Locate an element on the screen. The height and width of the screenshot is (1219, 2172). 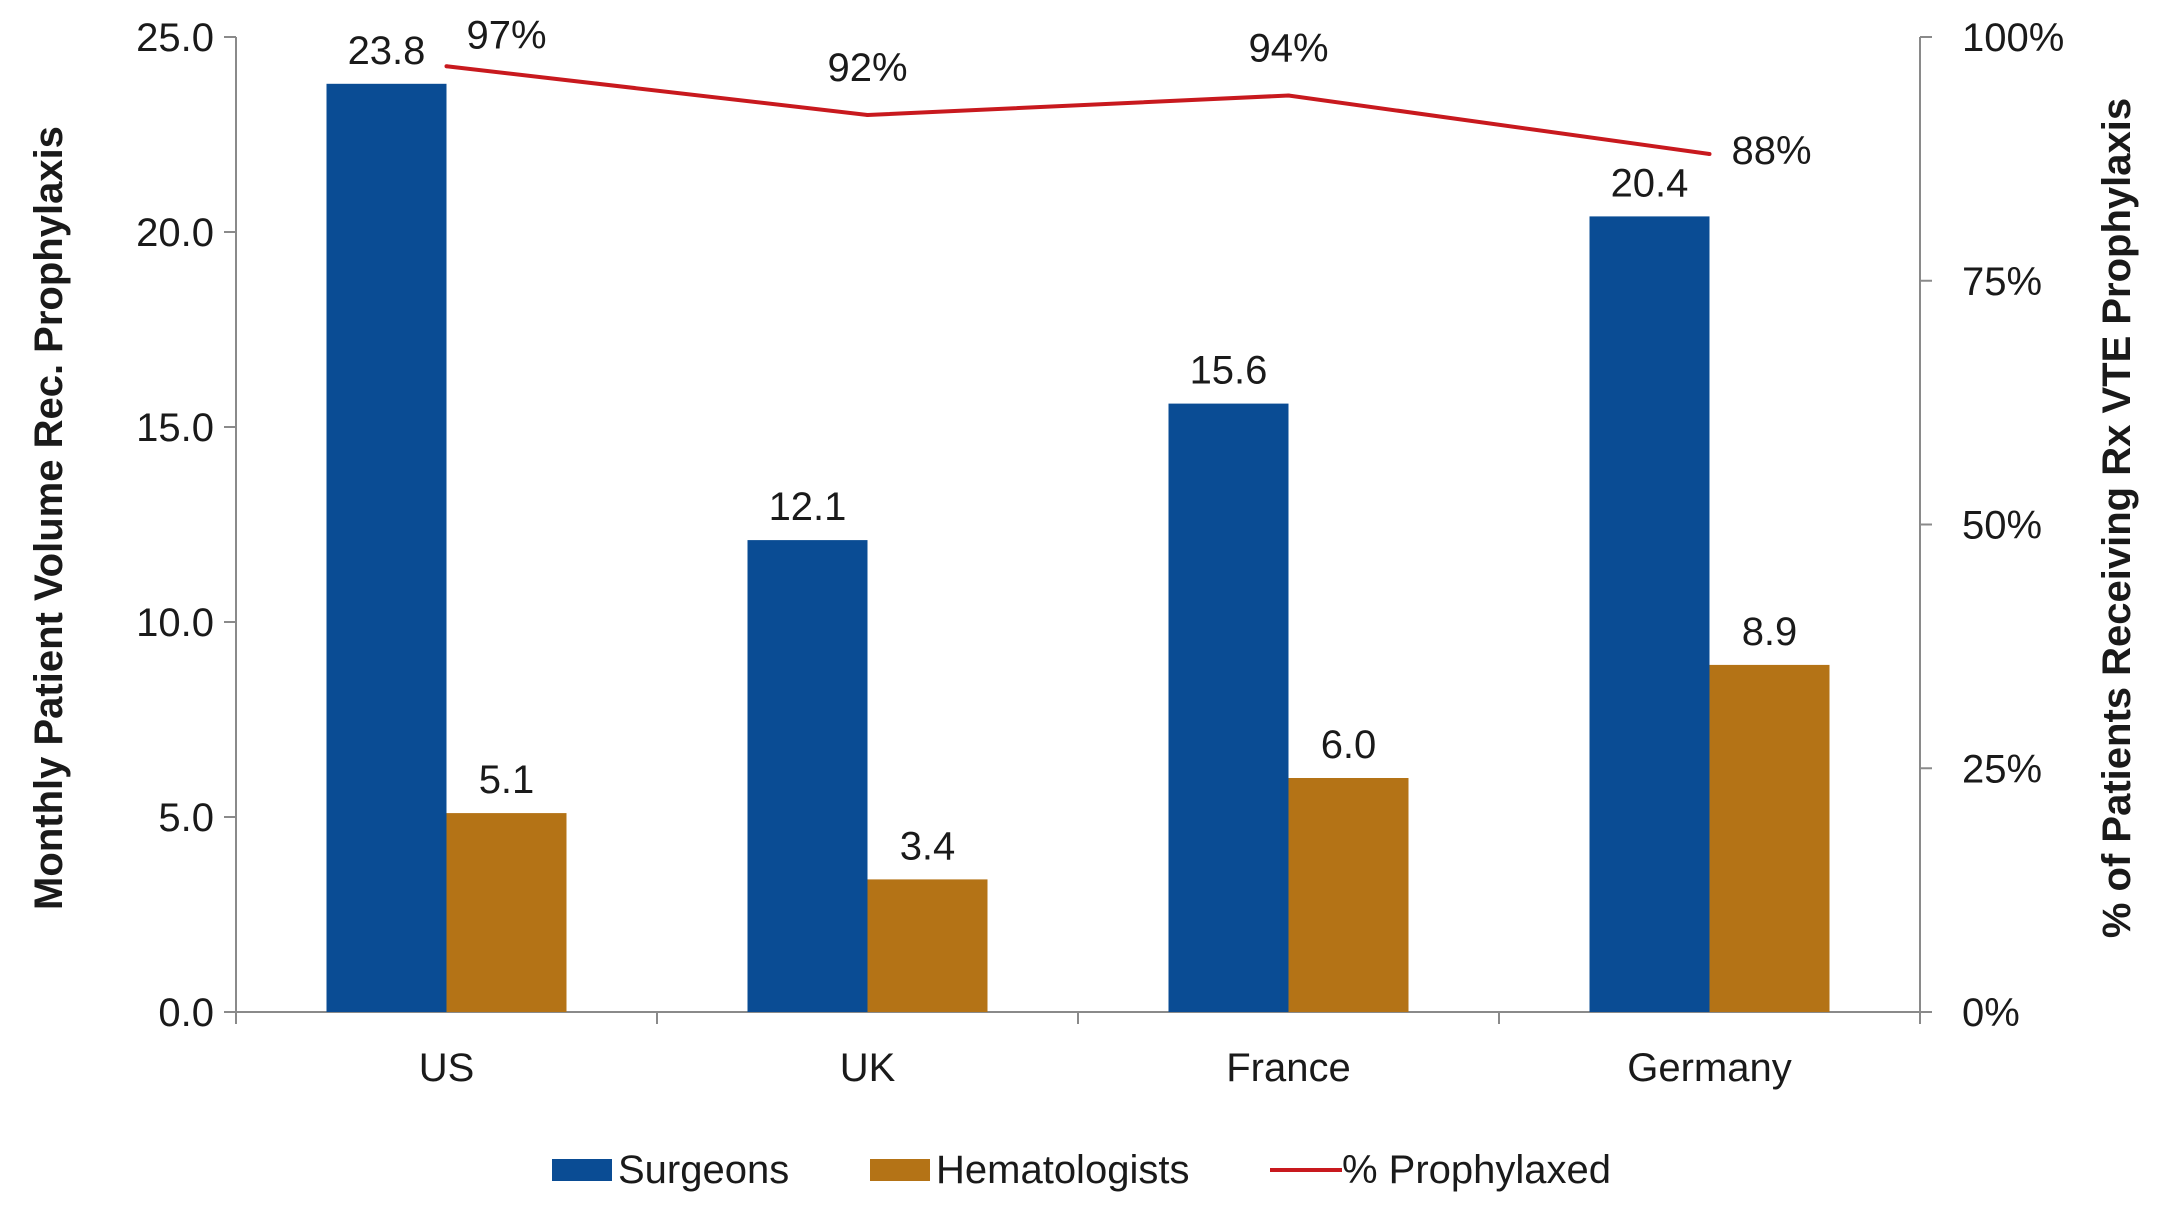
y-right-tick-label: 25% is located at coordinates (2002, 769).